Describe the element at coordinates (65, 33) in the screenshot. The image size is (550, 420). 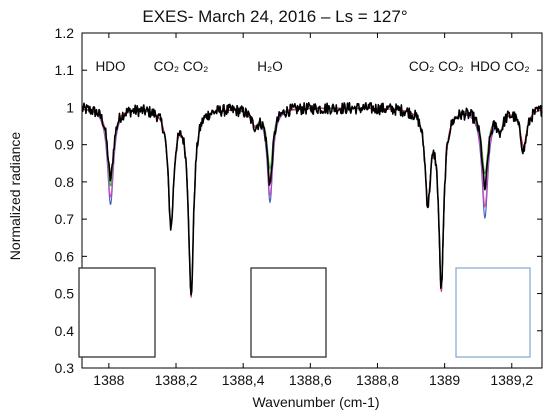
I see `y-tick-label: 1.2` at that location.